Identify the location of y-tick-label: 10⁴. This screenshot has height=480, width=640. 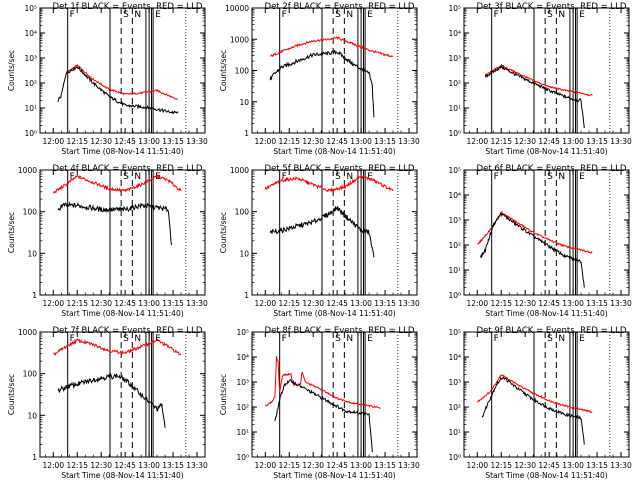
(242, 357).